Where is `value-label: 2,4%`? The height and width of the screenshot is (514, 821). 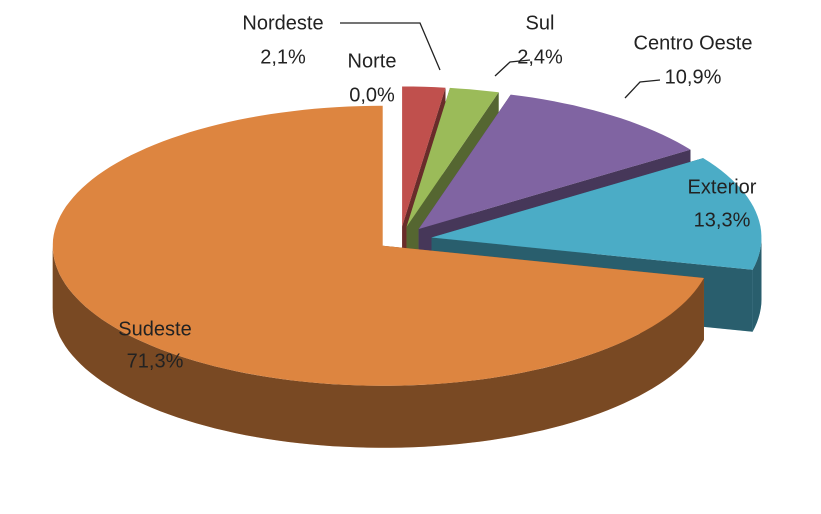
value-label: 2,4% is located at coordinates (540, 57).